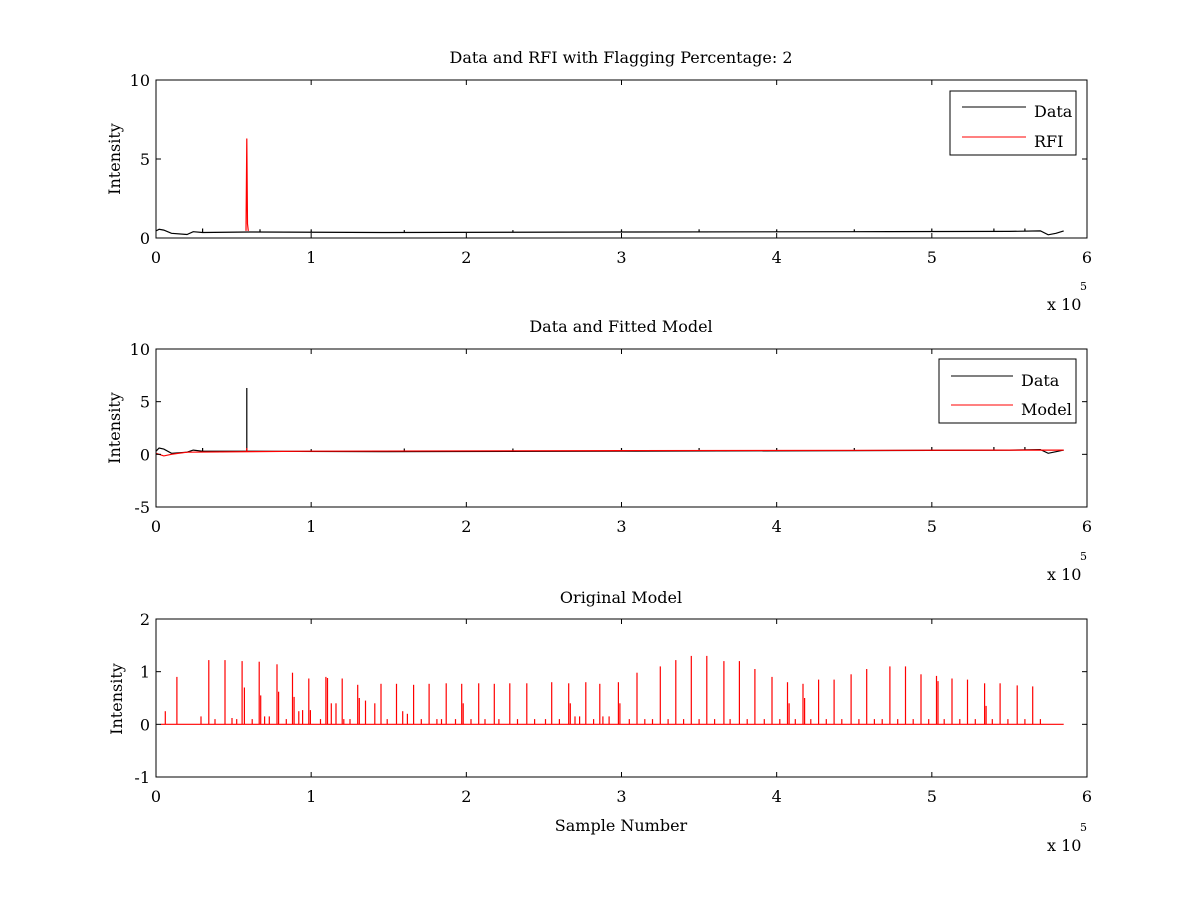 The width and height of the screenshot is (1200, 900). I want to click on x-axis-label: Sample Number, so click(621, 825).